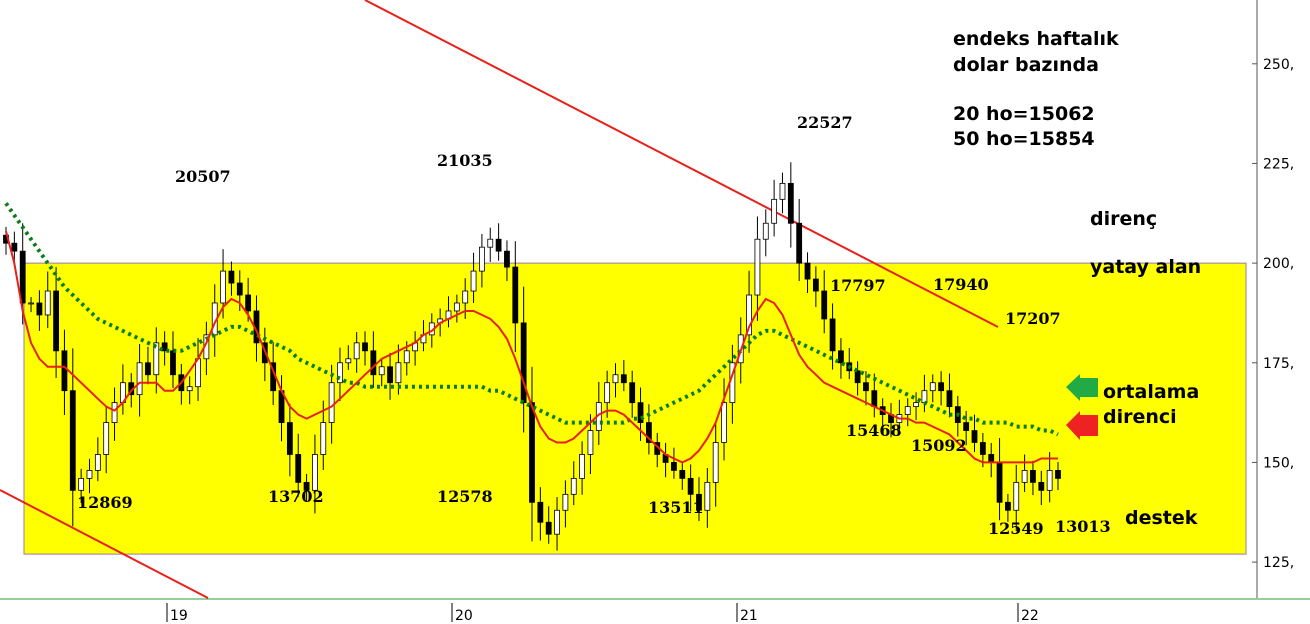 The width and height of the screenshot is (1310, 624). I want to click on ma20-note: 20 ho=15062, so click(1024, 114).